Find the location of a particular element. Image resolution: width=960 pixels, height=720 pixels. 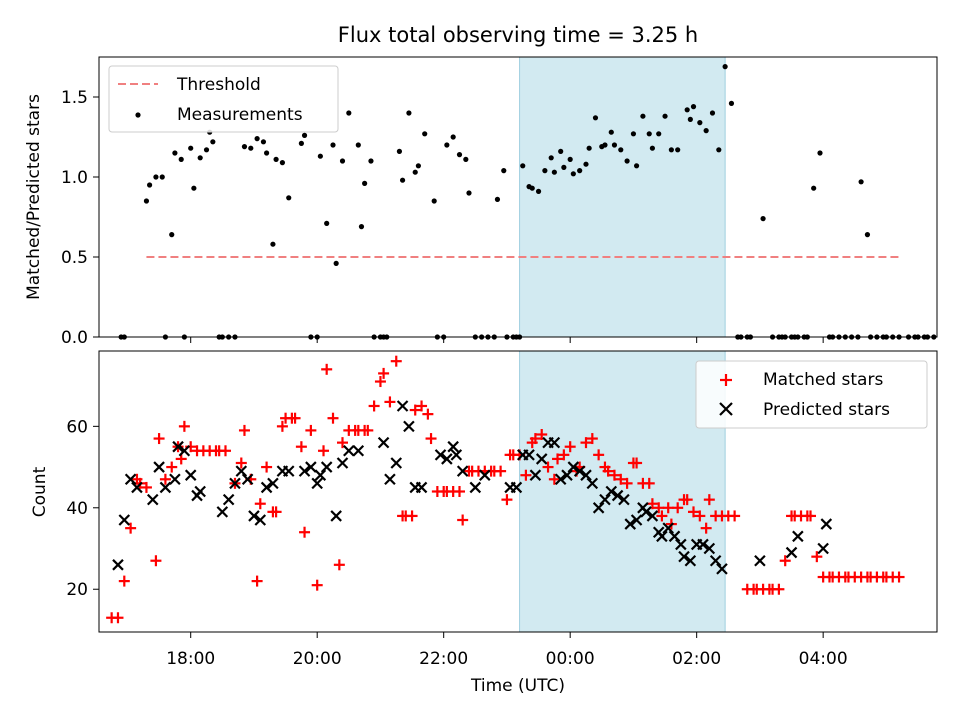

bottom-y-tick-label: 20 is located at coordinates (77, 590).